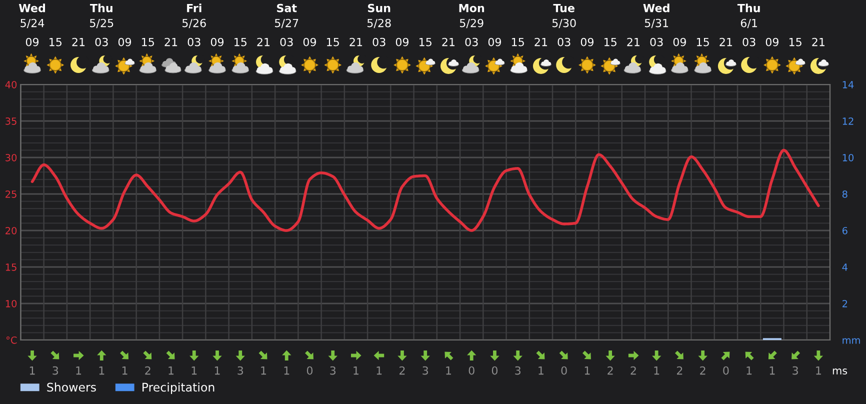  Describe the element at coordinates (71, 387) in the screenshot. I see `legend-label: Showers` at that location.